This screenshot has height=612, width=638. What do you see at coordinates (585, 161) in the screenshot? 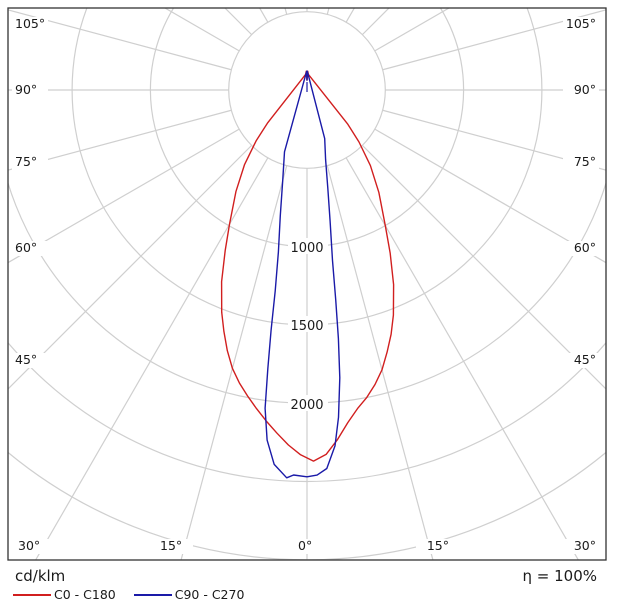
I see `angle-label-right: 75°` at bounding box center [585, 161].